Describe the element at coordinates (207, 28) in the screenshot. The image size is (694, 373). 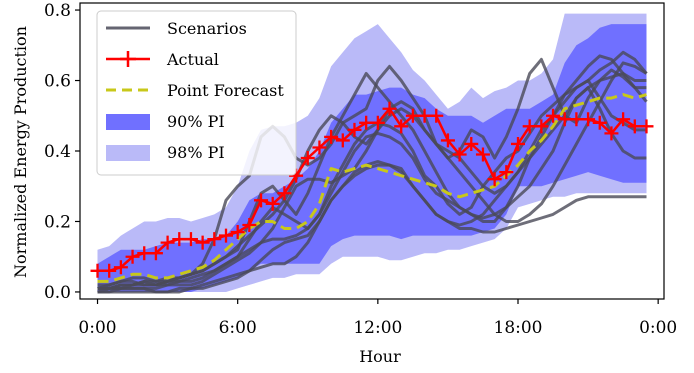
I see `legend-scenarios-label: Scenarios` at that location.